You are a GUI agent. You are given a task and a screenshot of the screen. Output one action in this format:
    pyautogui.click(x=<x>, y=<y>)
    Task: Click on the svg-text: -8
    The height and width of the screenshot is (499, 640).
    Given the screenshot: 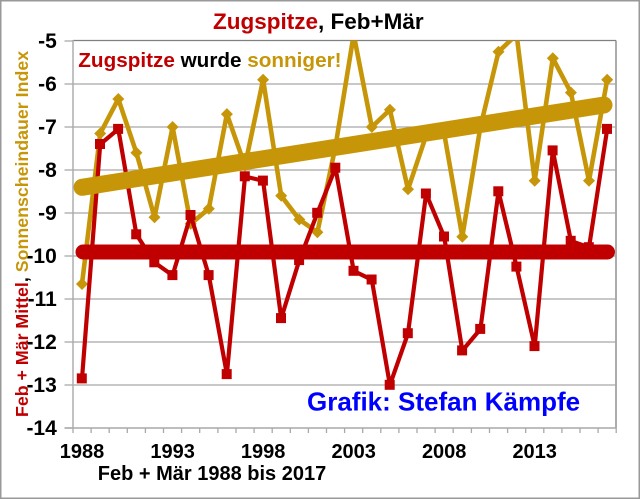 What is the action you would take?
    pyautogui.click(x=47, y=170)
    